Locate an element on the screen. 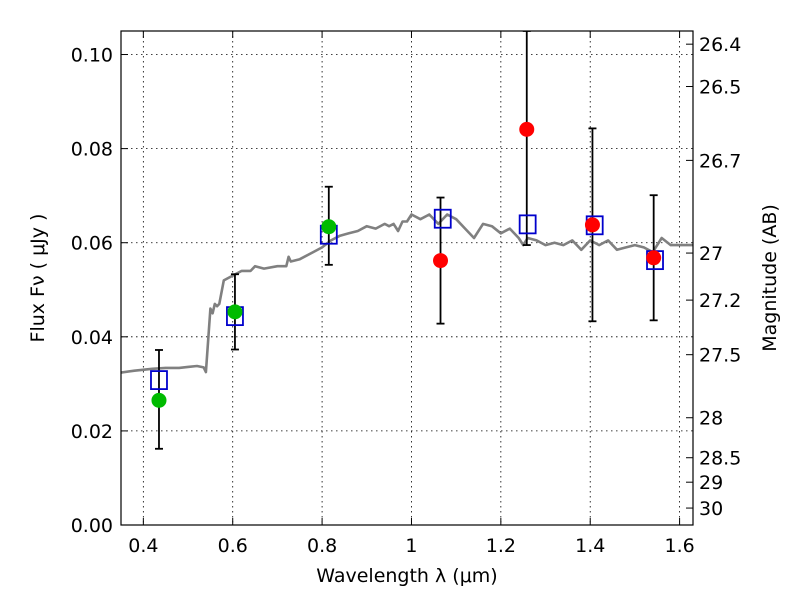 The image size is (800, 600). right-tick-label: 26.7 is located at coordinates (720, 161).